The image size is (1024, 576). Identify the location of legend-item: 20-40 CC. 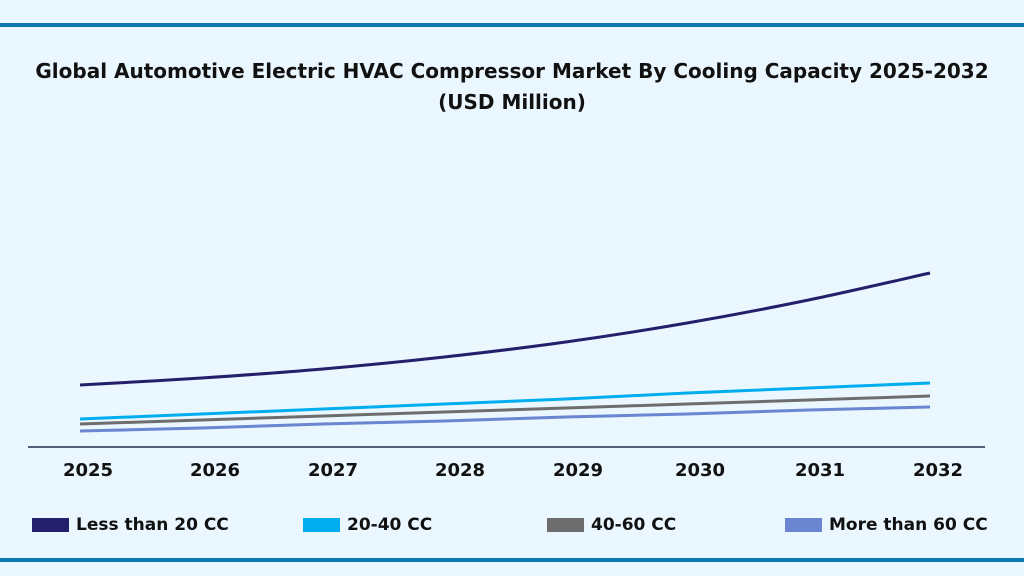
(367, 525).